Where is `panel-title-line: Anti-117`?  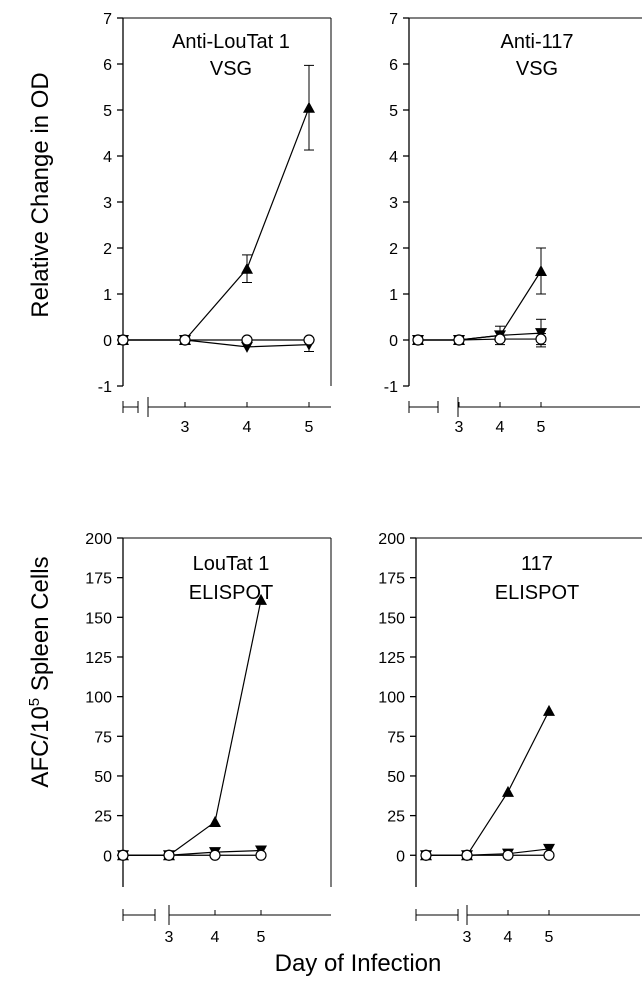
panel-title-line: Anti-117 is located at coordinates (536, 42).